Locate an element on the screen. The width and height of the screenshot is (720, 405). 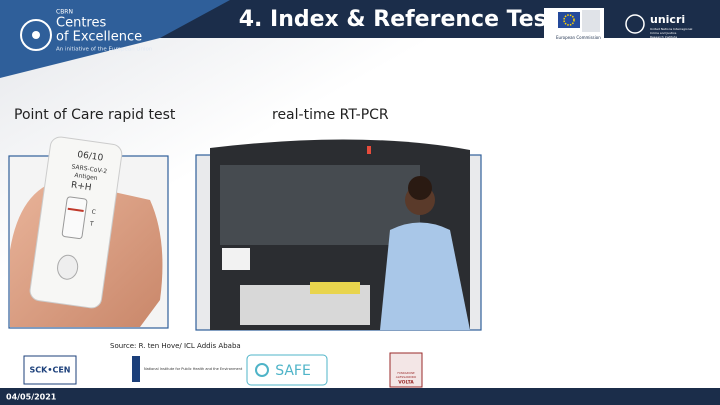
test-window is located at coordinates (74, 218).